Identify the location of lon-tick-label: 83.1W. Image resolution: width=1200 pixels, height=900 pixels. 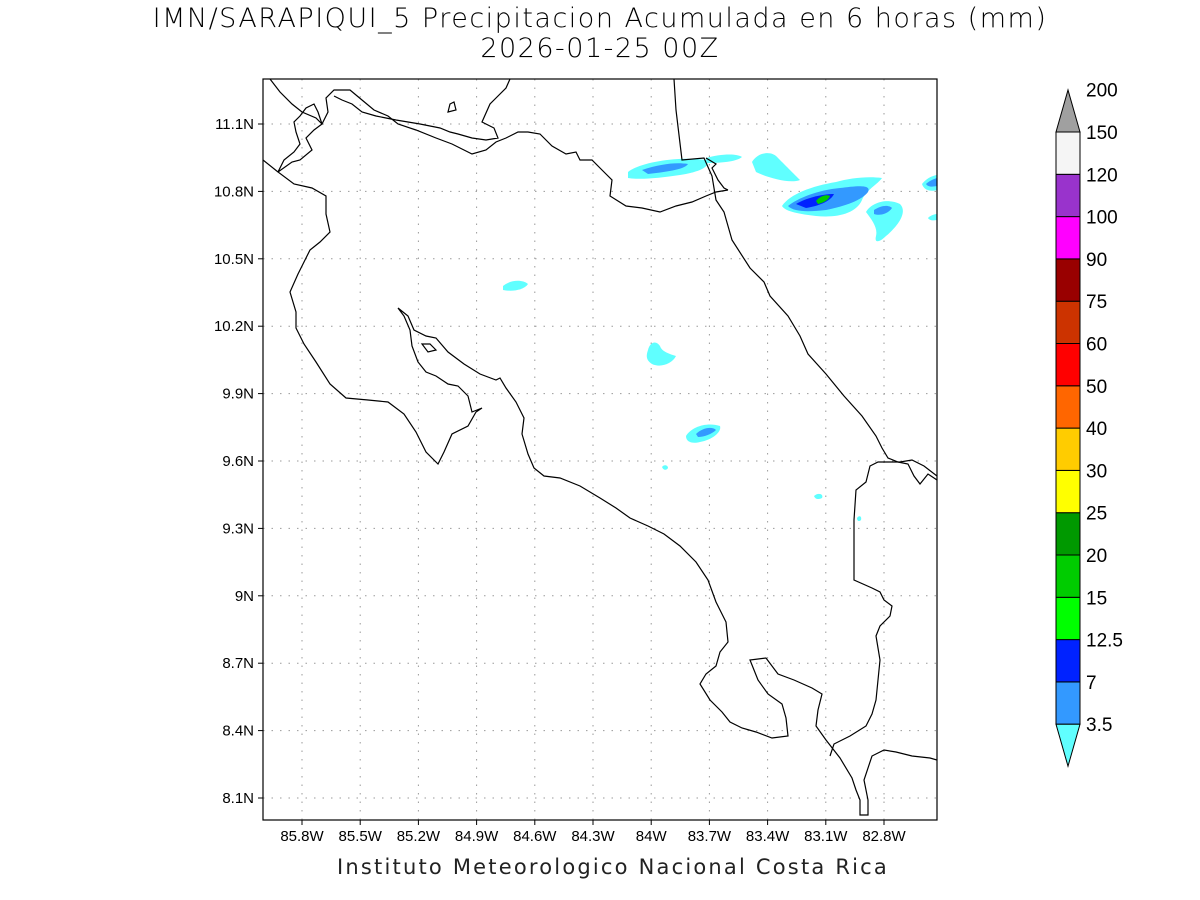
(826, 836).